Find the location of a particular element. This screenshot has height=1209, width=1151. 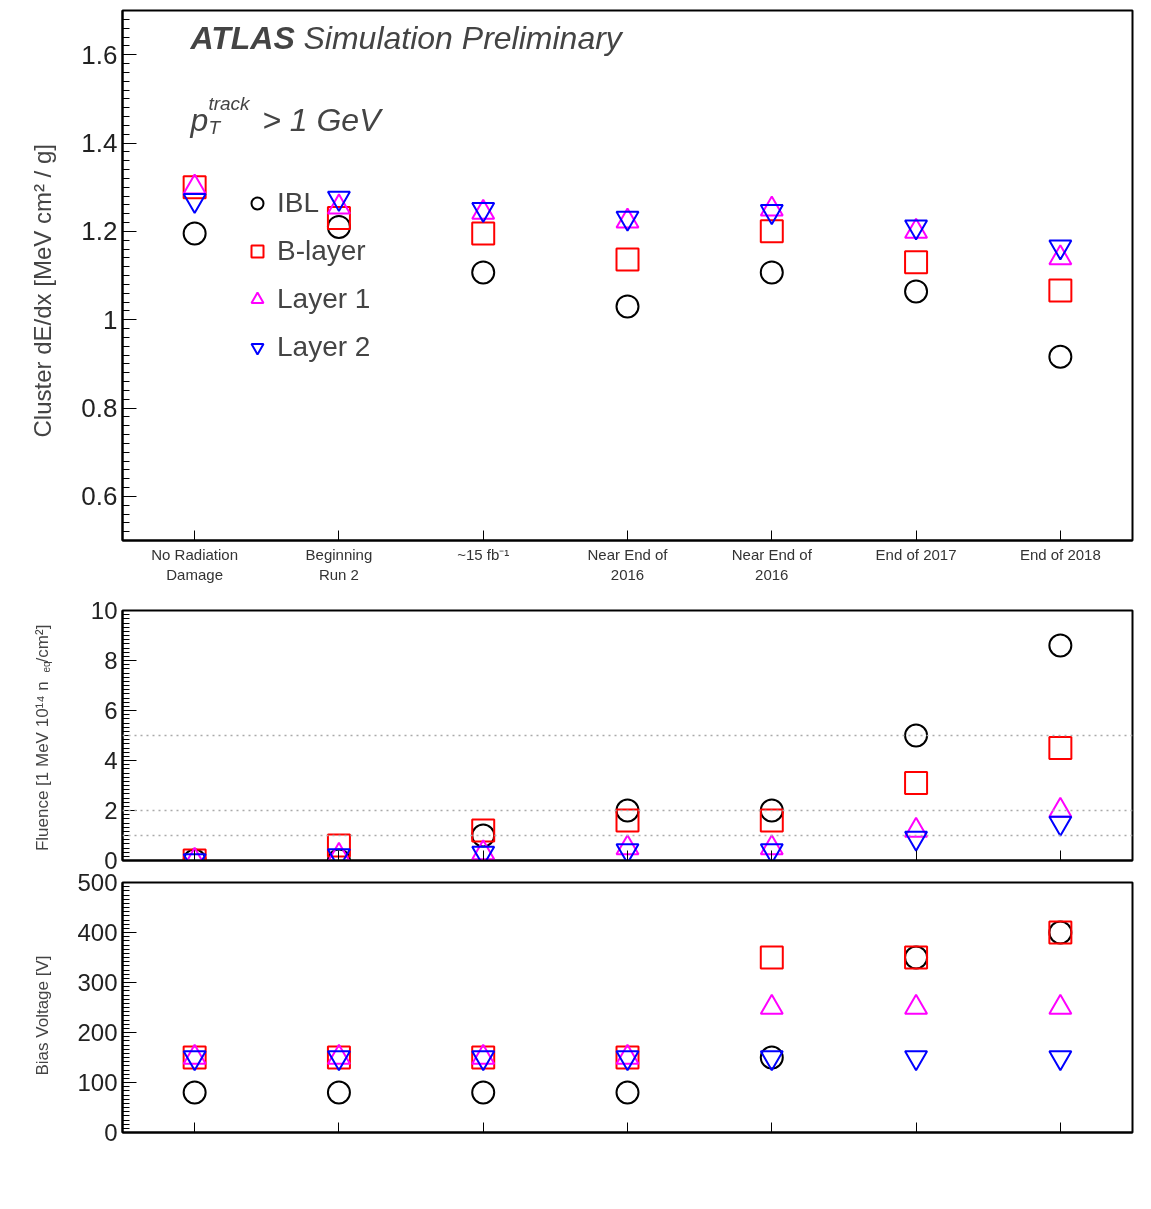

y-tick-label: 100 is located at coordinates (97, 1082).